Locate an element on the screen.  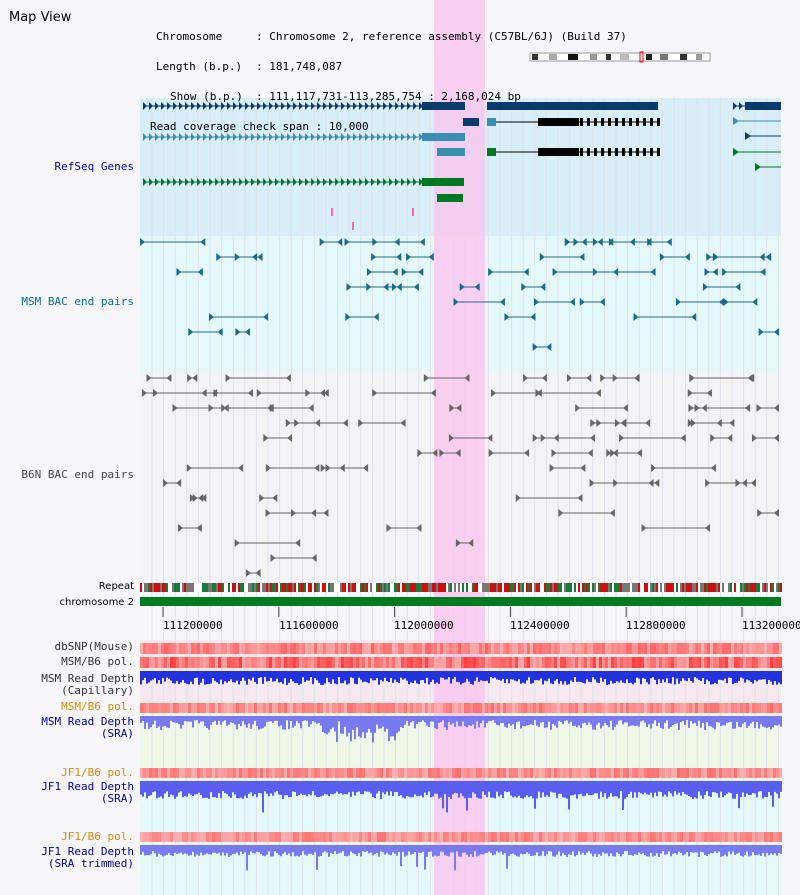
msm-b6-pol-label: MSM/B6 pol. is located at coordinates (97, 661).